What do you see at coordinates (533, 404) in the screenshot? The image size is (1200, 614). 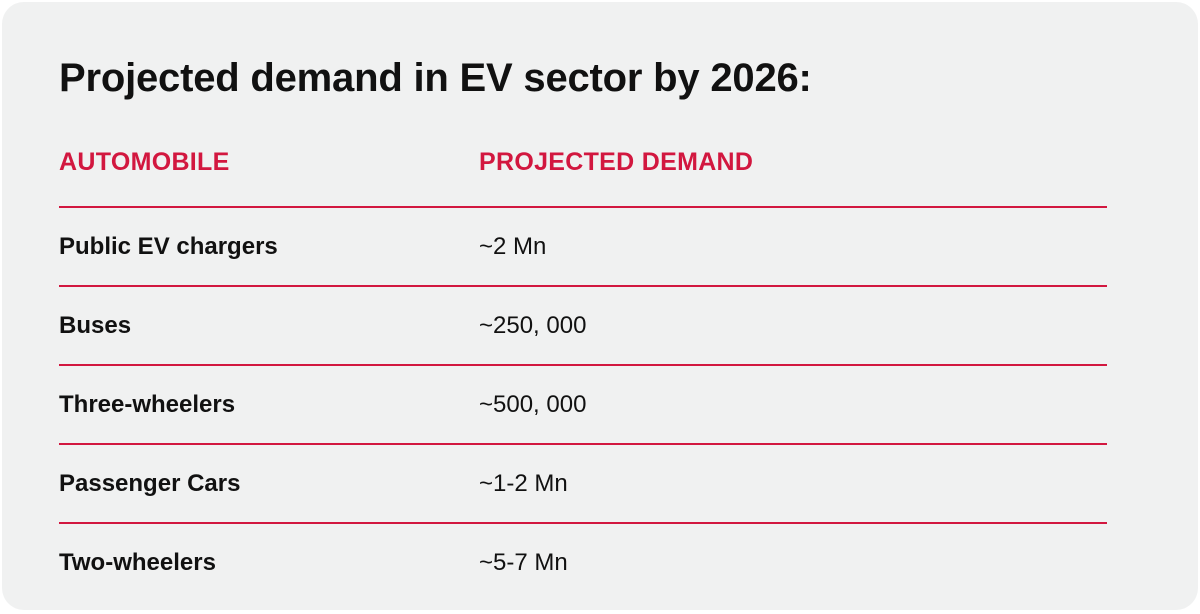 I see `demand-cell: ~500, 000` at bounding box center [533, 404].